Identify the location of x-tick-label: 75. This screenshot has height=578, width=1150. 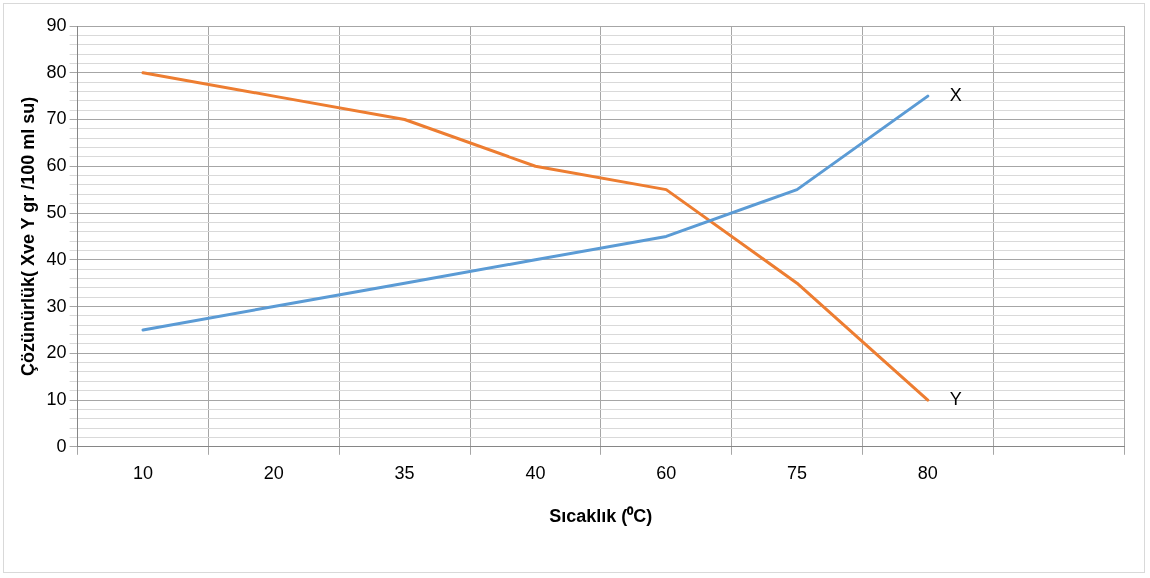
(797, 472).